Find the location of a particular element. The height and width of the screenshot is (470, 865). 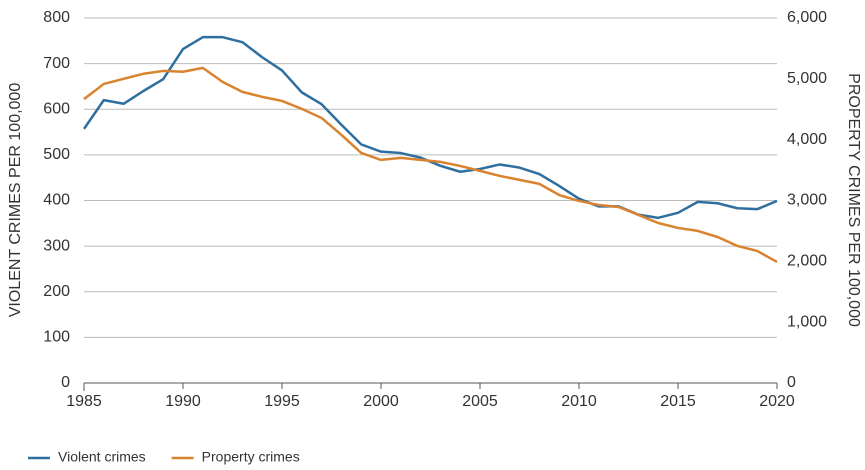

x-tick-label: 1990 is located at coordinates (183, 401).